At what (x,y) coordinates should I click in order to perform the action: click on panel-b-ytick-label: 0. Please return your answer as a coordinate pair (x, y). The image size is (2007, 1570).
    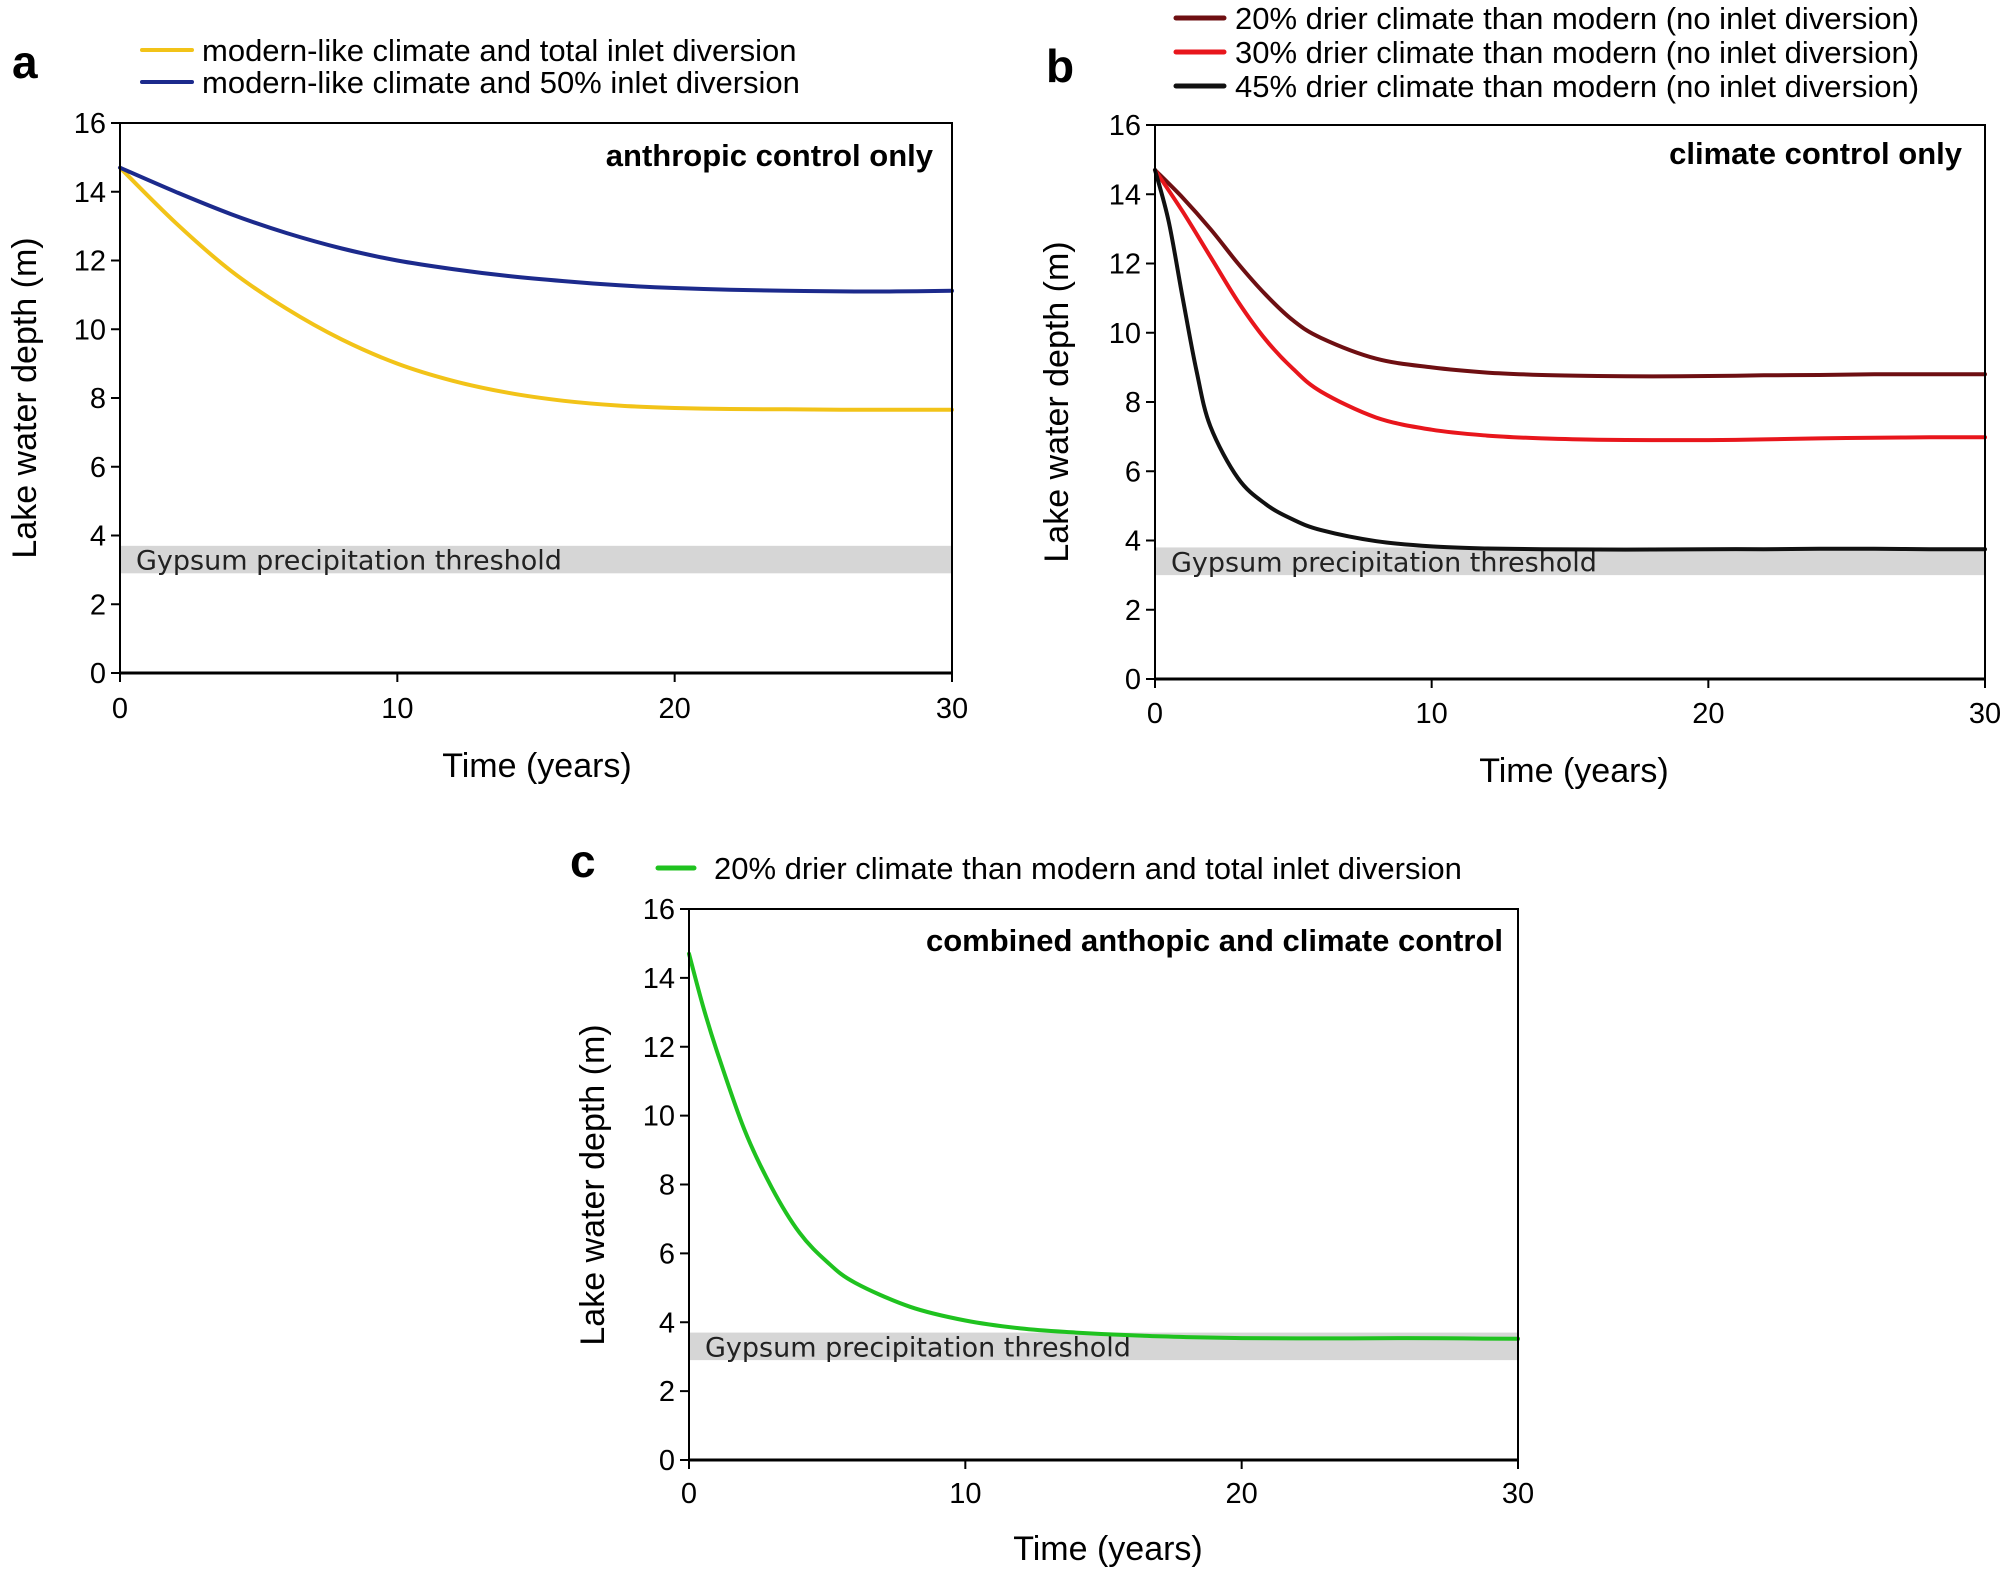
    Looking at the image, I should click on (1133, 680).